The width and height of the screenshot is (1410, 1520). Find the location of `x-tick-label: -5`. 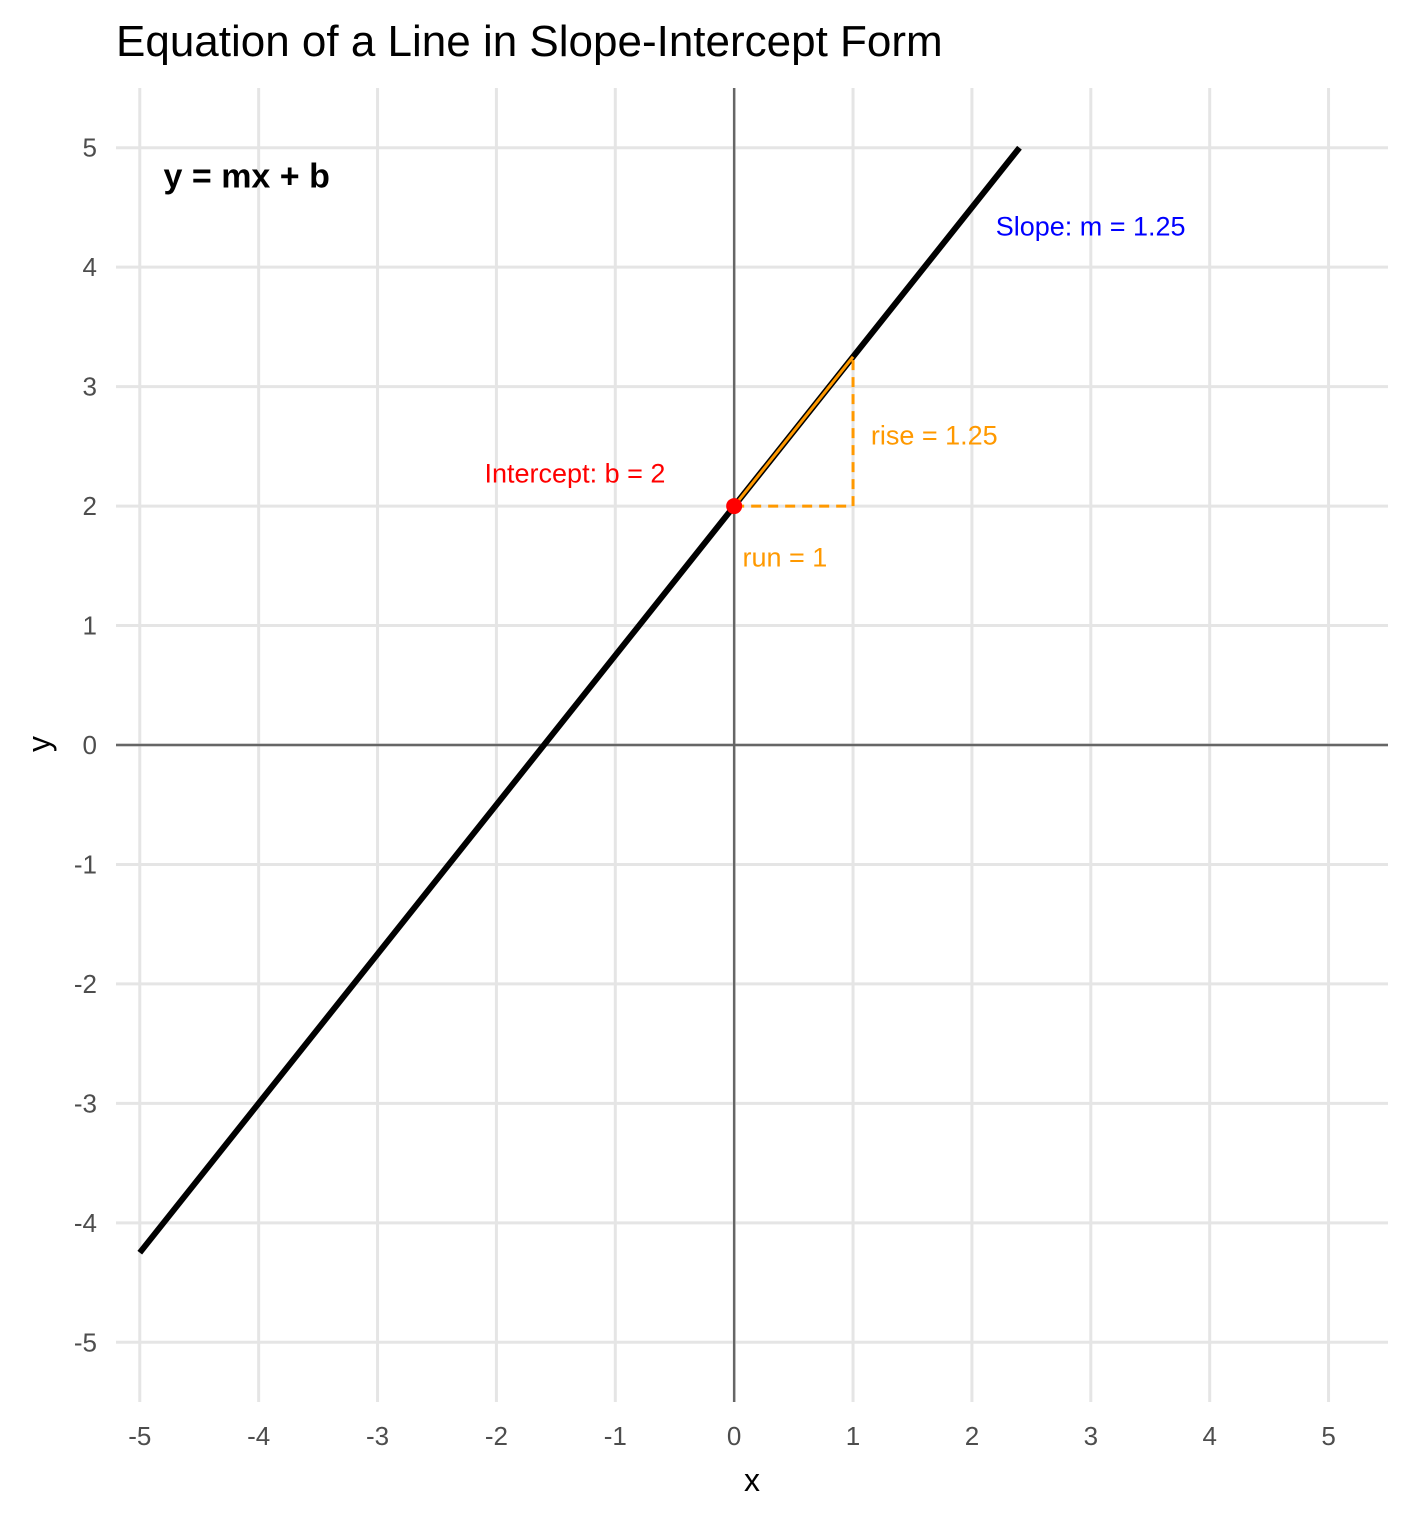

x-tick-label: -5 is located at coordinates (139, 1436).